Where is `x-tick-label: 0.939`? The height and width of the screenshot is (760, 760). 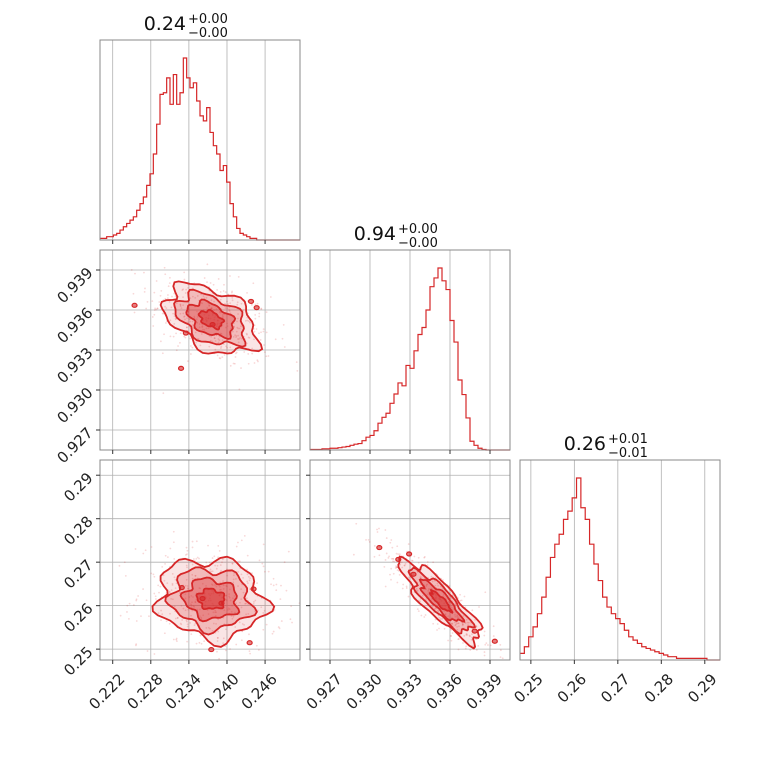
x-tick-label: 0.939 is located at coordinates (484, 691).